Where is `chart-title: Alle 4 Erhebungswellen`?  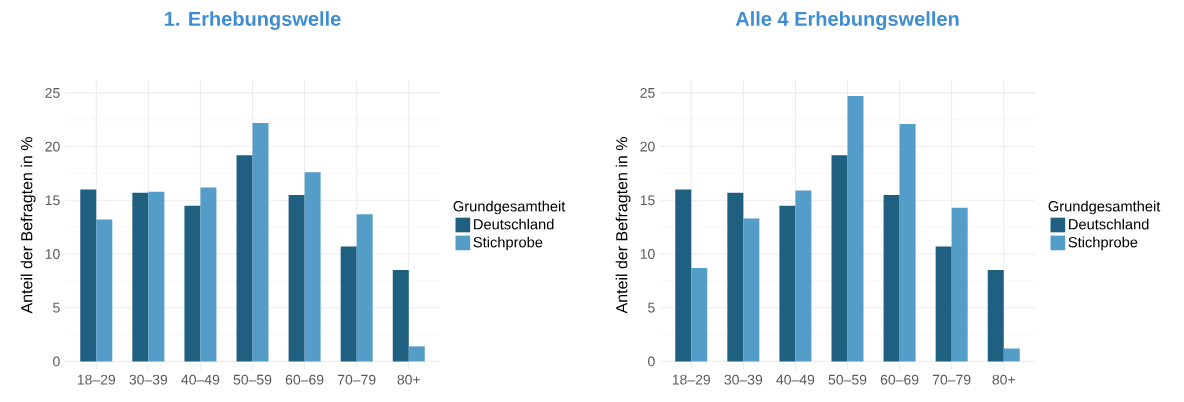
chart-title: Alle 4 Erhebungswellen is located at coordinates (847, 20).